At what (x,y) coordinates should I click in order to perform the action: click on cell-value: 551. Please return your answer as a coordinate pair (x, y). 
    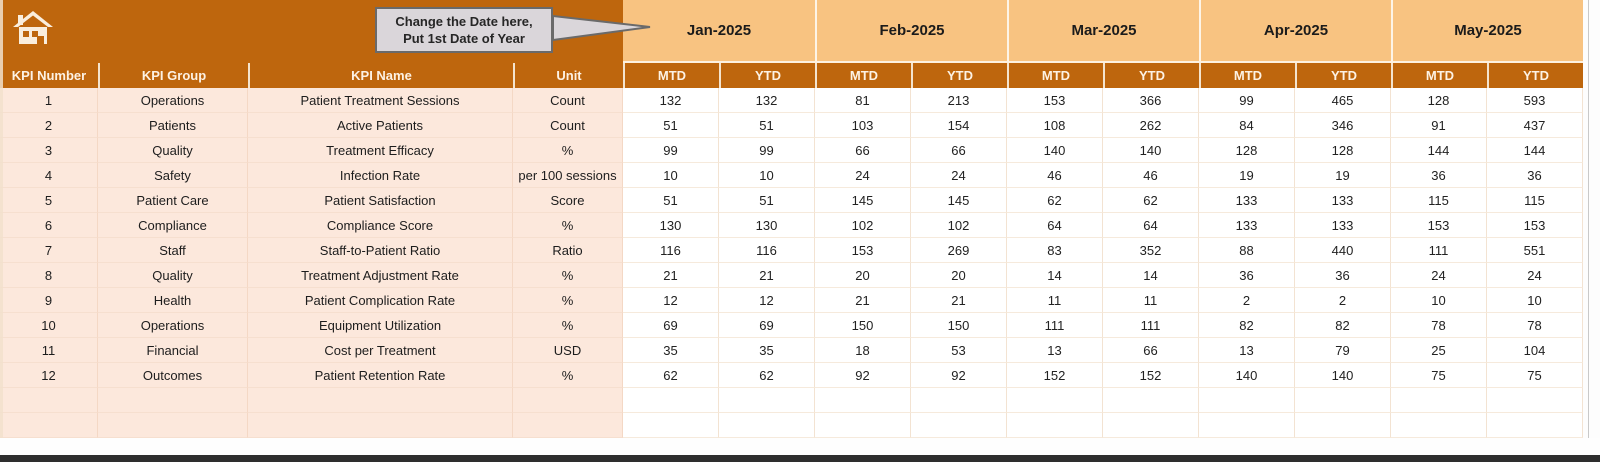
    Looking at the image, I should click on (1535, 250).